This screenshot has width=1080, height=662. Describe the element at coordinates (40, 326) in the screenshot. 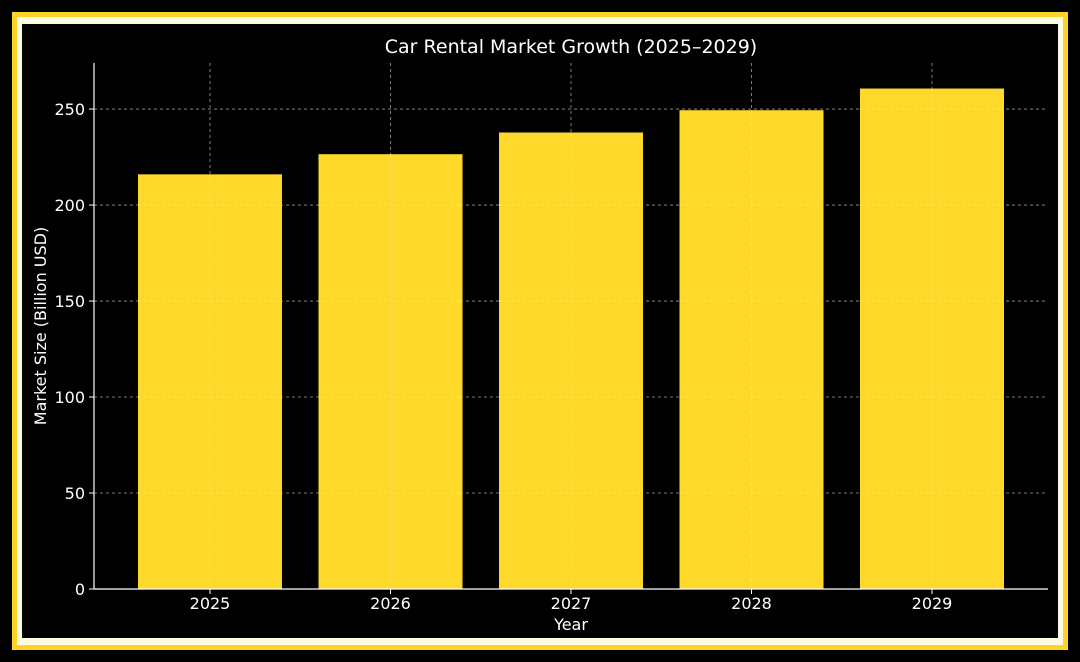

I see `y-axis-label: Market Size (Billion USD)` at that location.